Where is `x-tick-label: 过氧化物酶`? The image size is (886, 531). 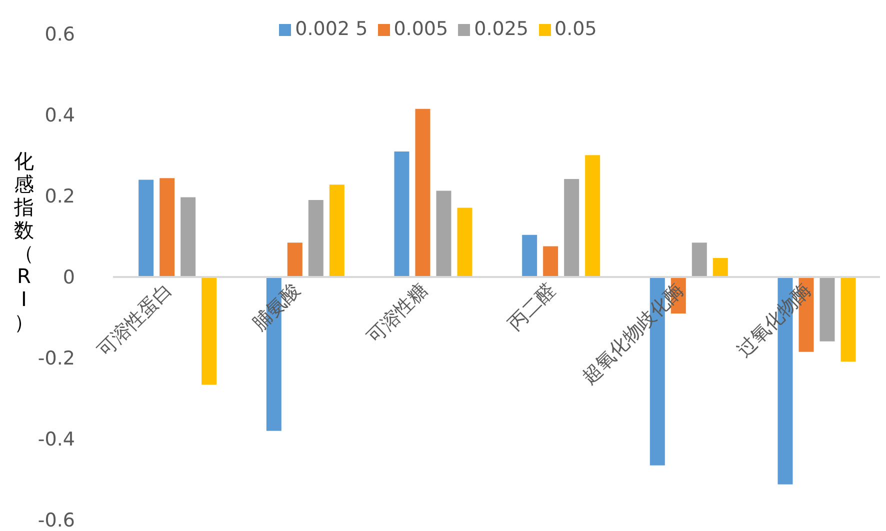
x-tick-label: 过氧化物酶 is located at coordinates (774, 320).